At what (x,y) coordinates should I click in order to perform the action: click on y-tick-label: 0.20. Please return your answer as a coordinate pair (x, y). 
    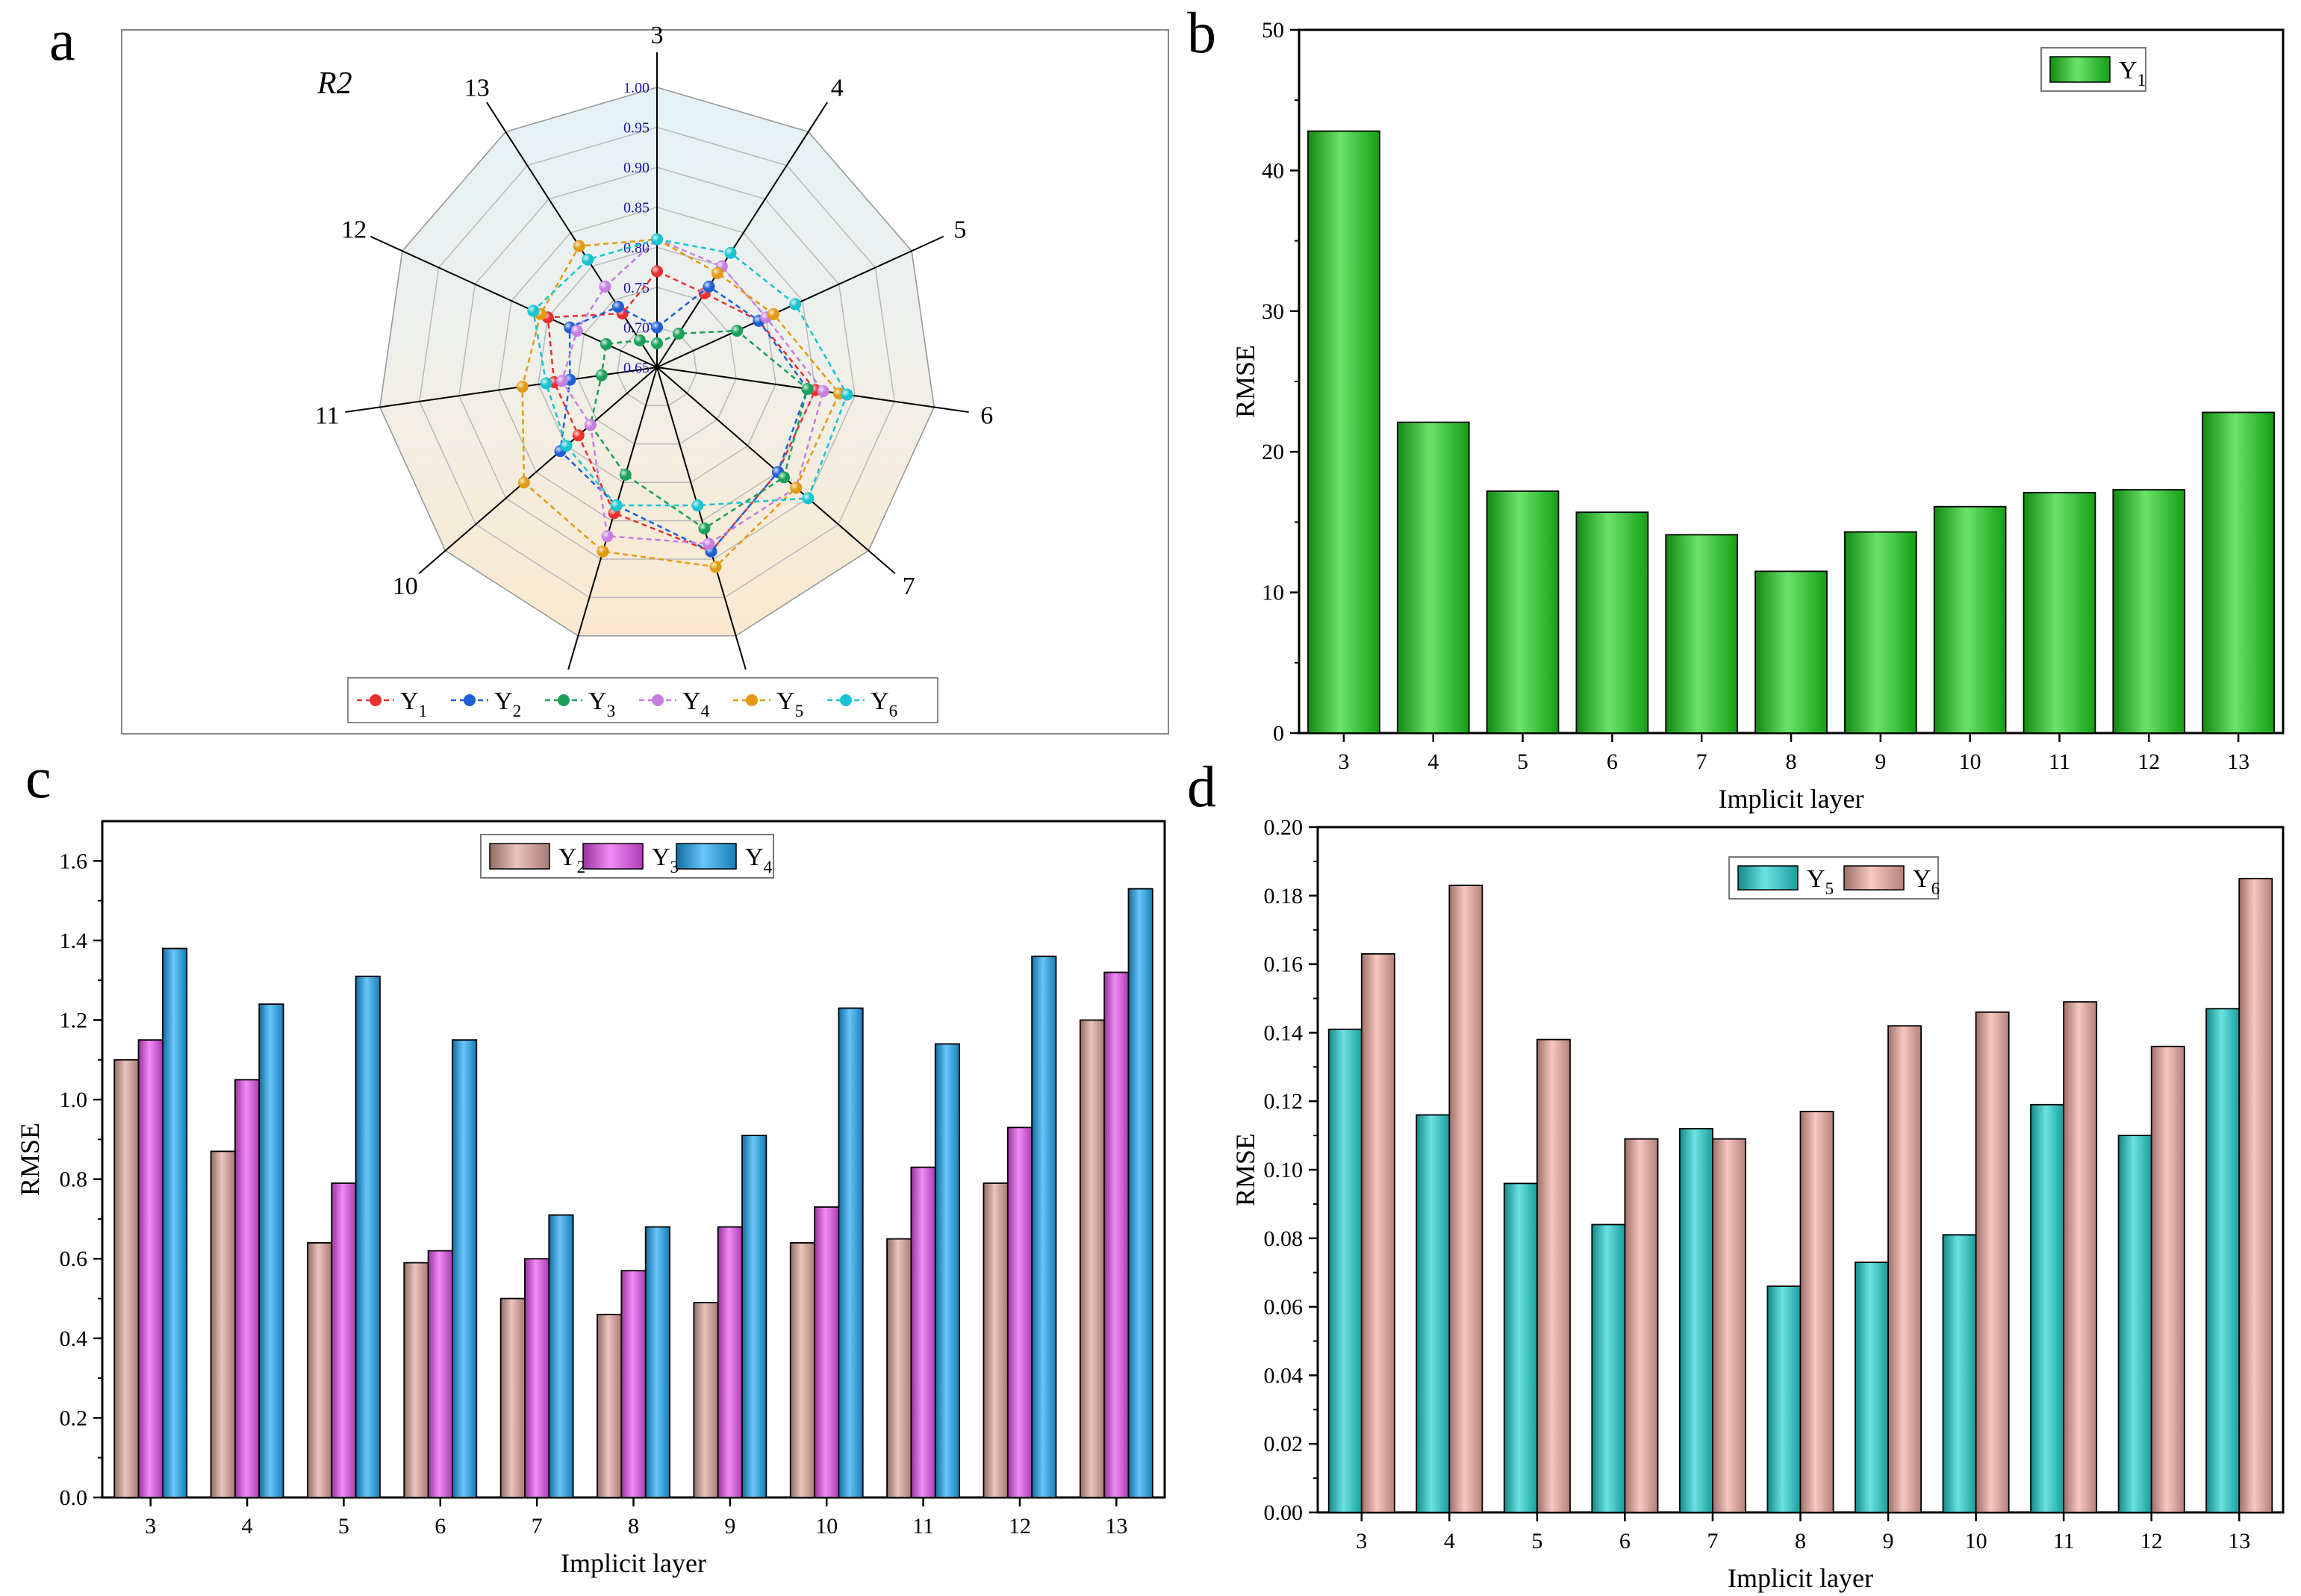
    Looking at the image, I should click on (1284, 827).